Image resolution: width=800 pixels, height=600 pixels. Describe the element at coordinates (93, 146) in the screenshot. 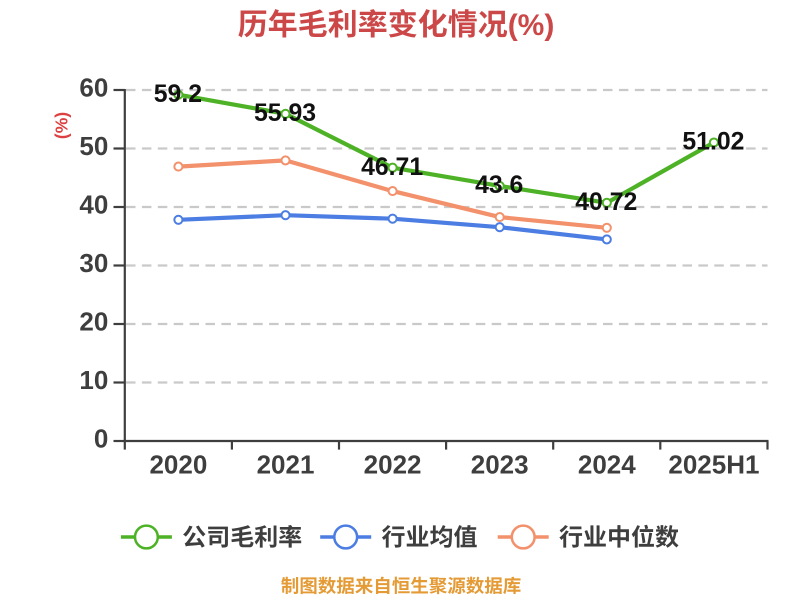

I see `svg-text: 50` at that location.